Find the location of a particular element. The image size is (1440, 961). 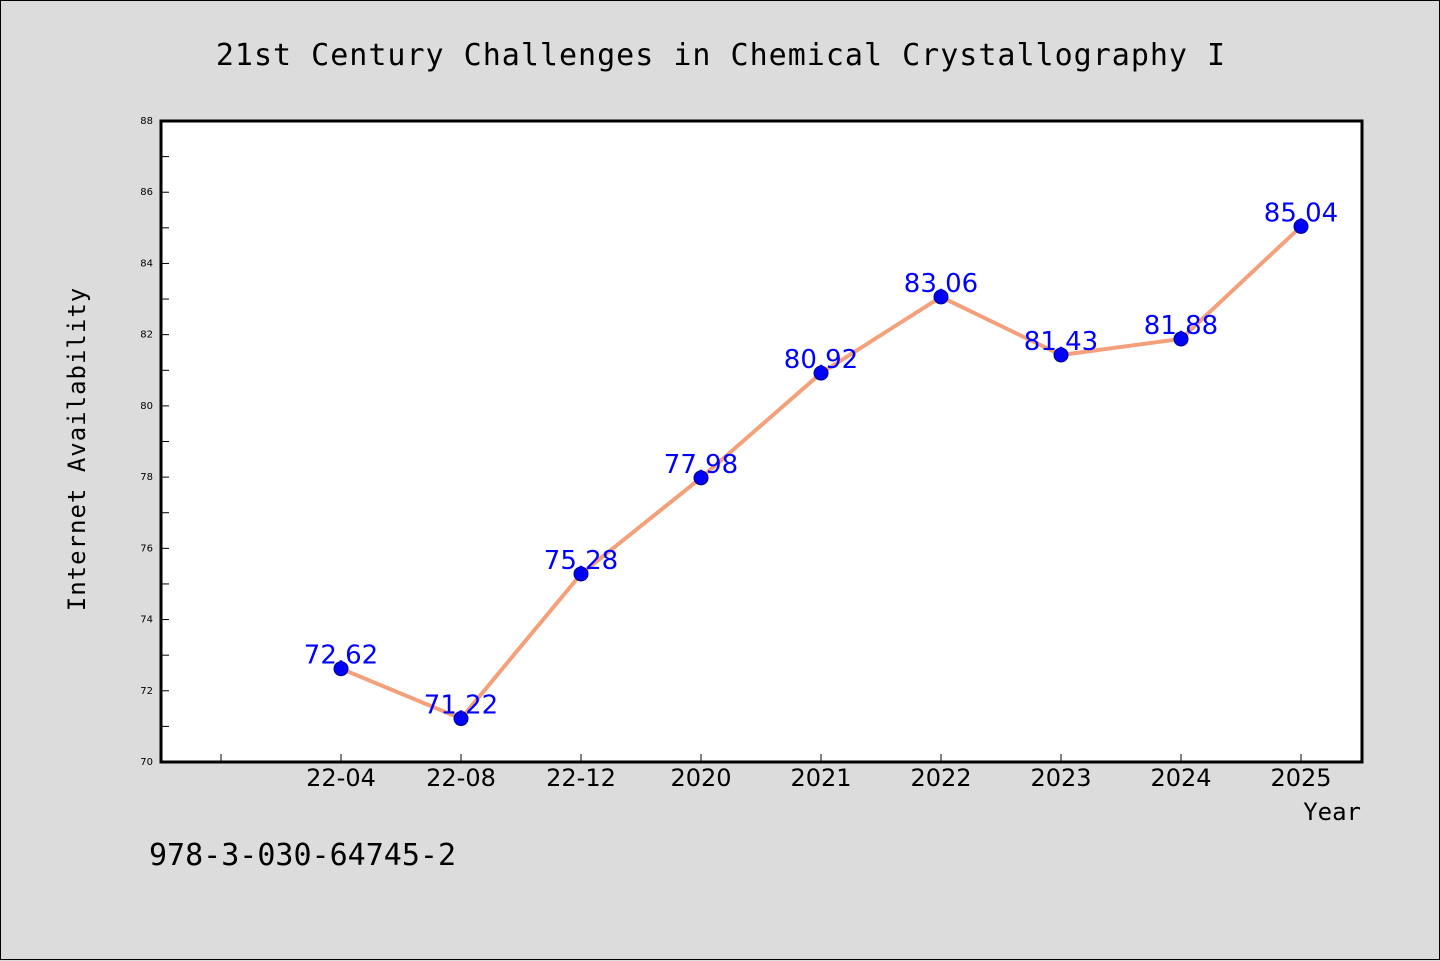

y-tick-label: 72 is located at coordinates (146, 691).